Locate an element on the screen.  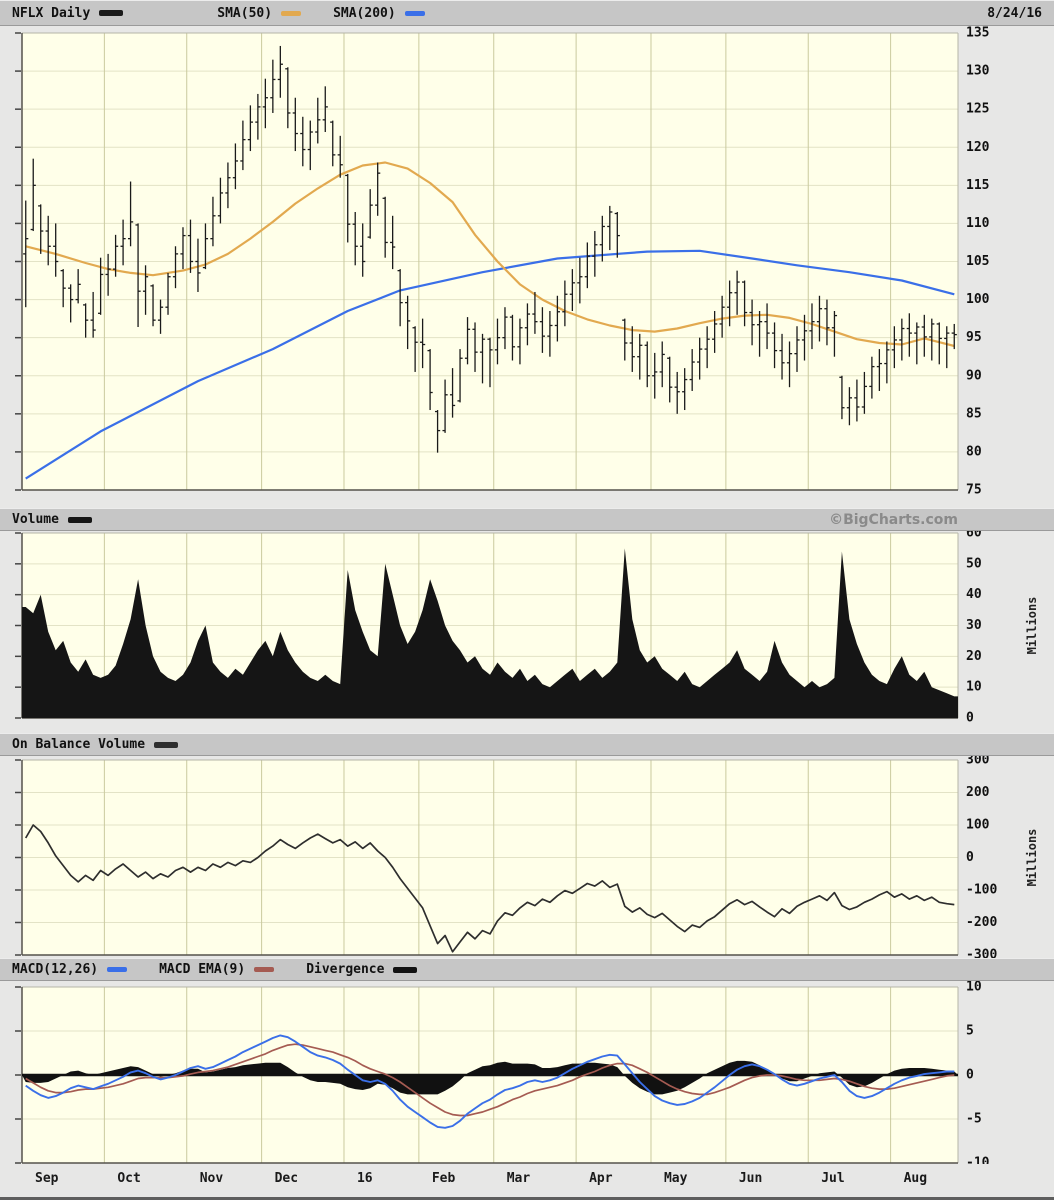
main-header-bar: NFLX Daily SMA(50) SMA(200) 8/24/16 is located at coordinates (527, 13).